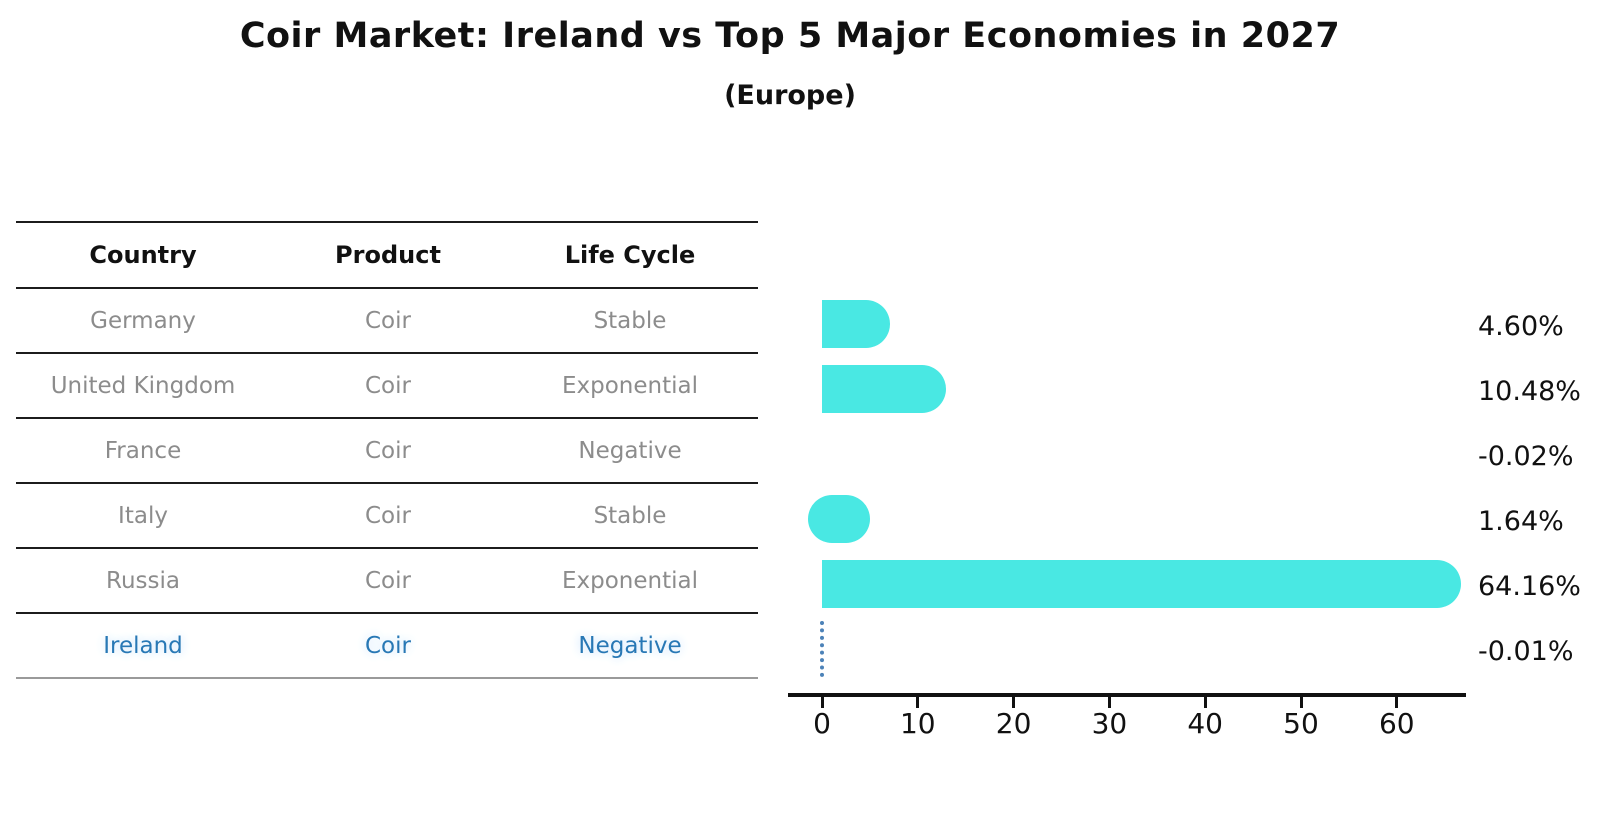 The width and height of the screenshot is (1604, 823). I want to click on x-axis-ticklabel-40: 40, so click(1205, 723).